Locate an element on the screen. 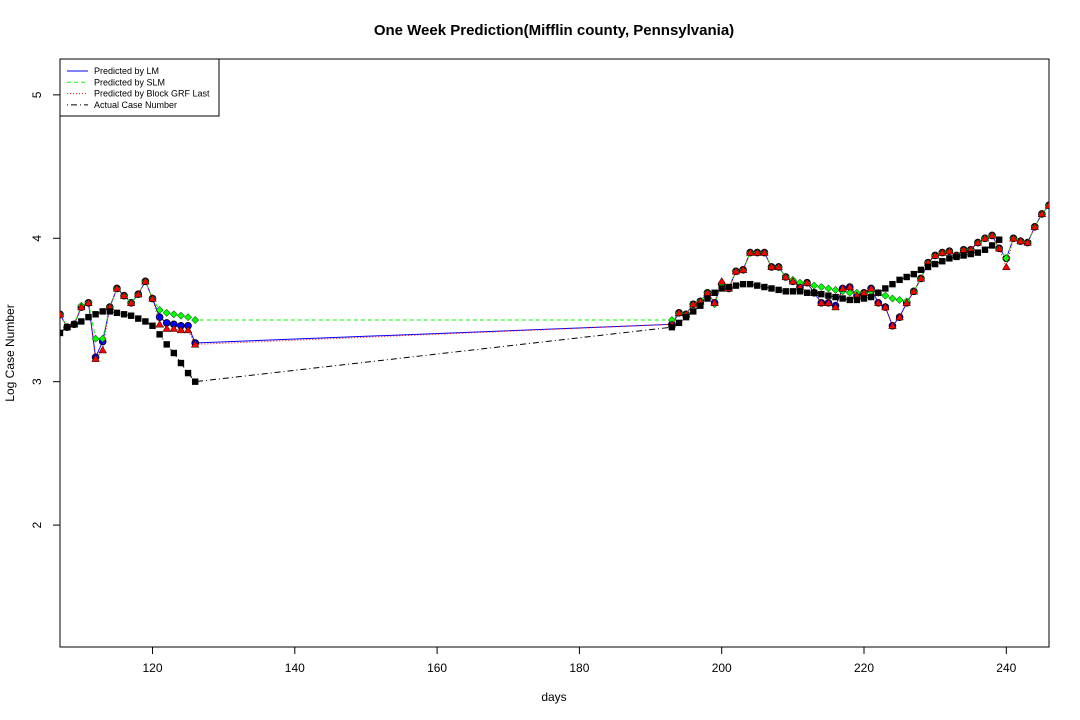 This screenshot has height=720, width=1080. legend-entry: Predicted by Block GRF Last is located at coordinates (152, 94).